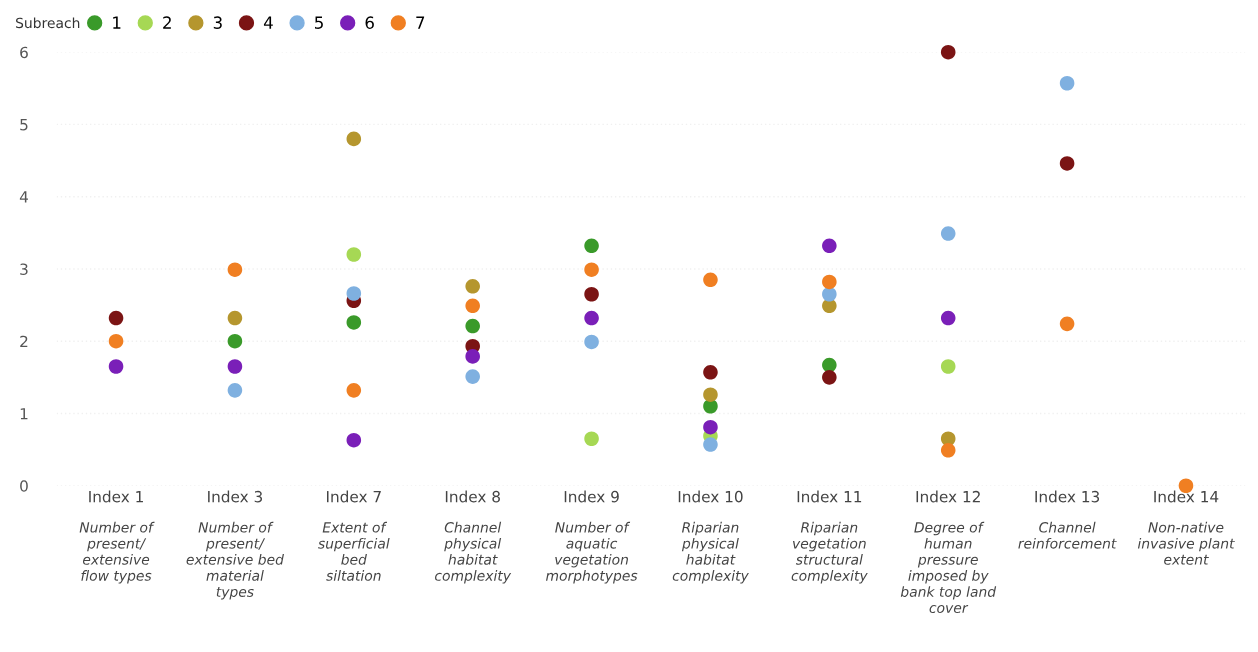  What do you see at coordinates (24, 414) in the screenshot?
I see `y-tick-label: 1` at bounding box center [24, 414].